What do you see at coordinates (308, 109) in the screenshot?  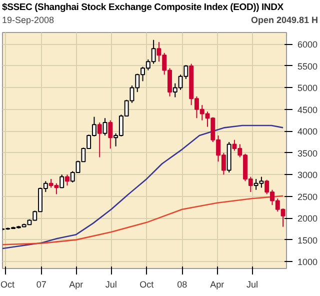 I see `y-tick-label: 4500` at bounding box center [308, 109].